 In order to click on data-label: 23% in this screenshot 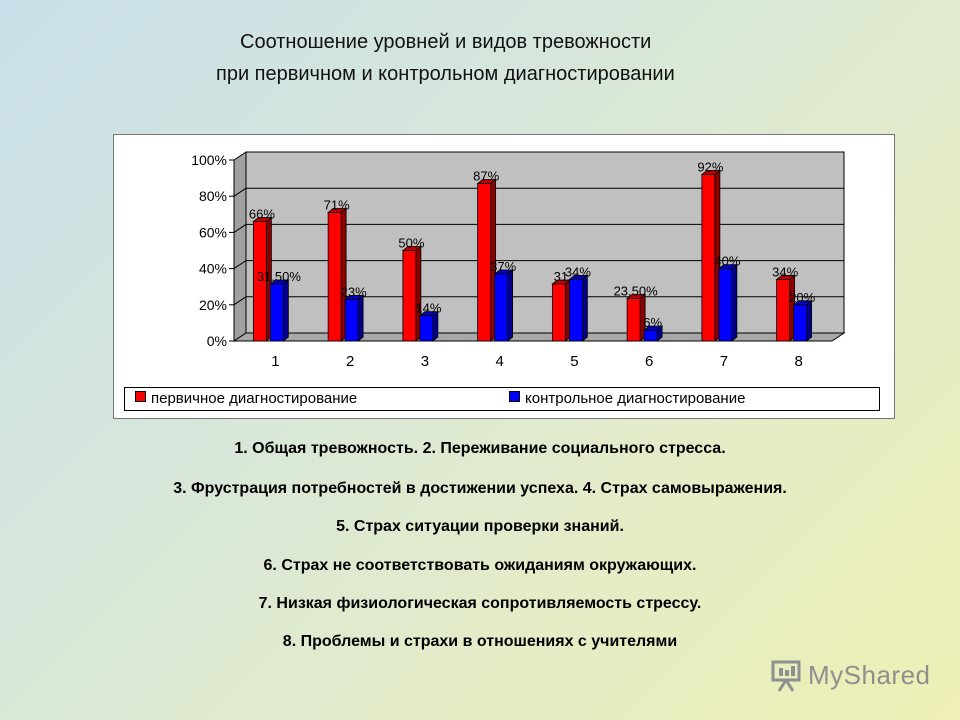, I will do `click(354, 291)`.